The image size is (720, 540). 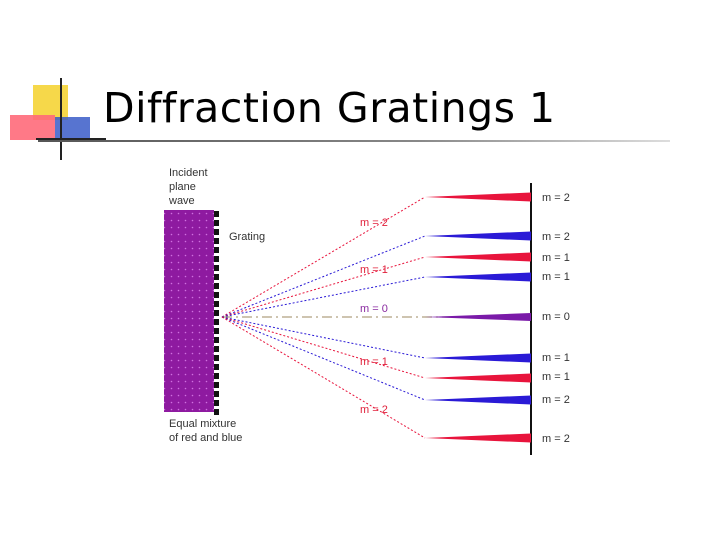 I want to click on screen-label-2: m = 2, so click(x=556, y=237).